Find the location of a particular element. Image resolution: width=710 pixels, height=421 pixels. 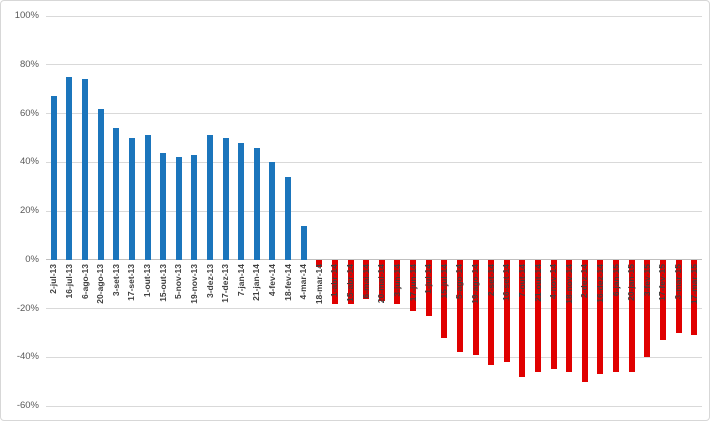

x-axis-category-label: 7-jan-14 is located at coordinates (240, 279).